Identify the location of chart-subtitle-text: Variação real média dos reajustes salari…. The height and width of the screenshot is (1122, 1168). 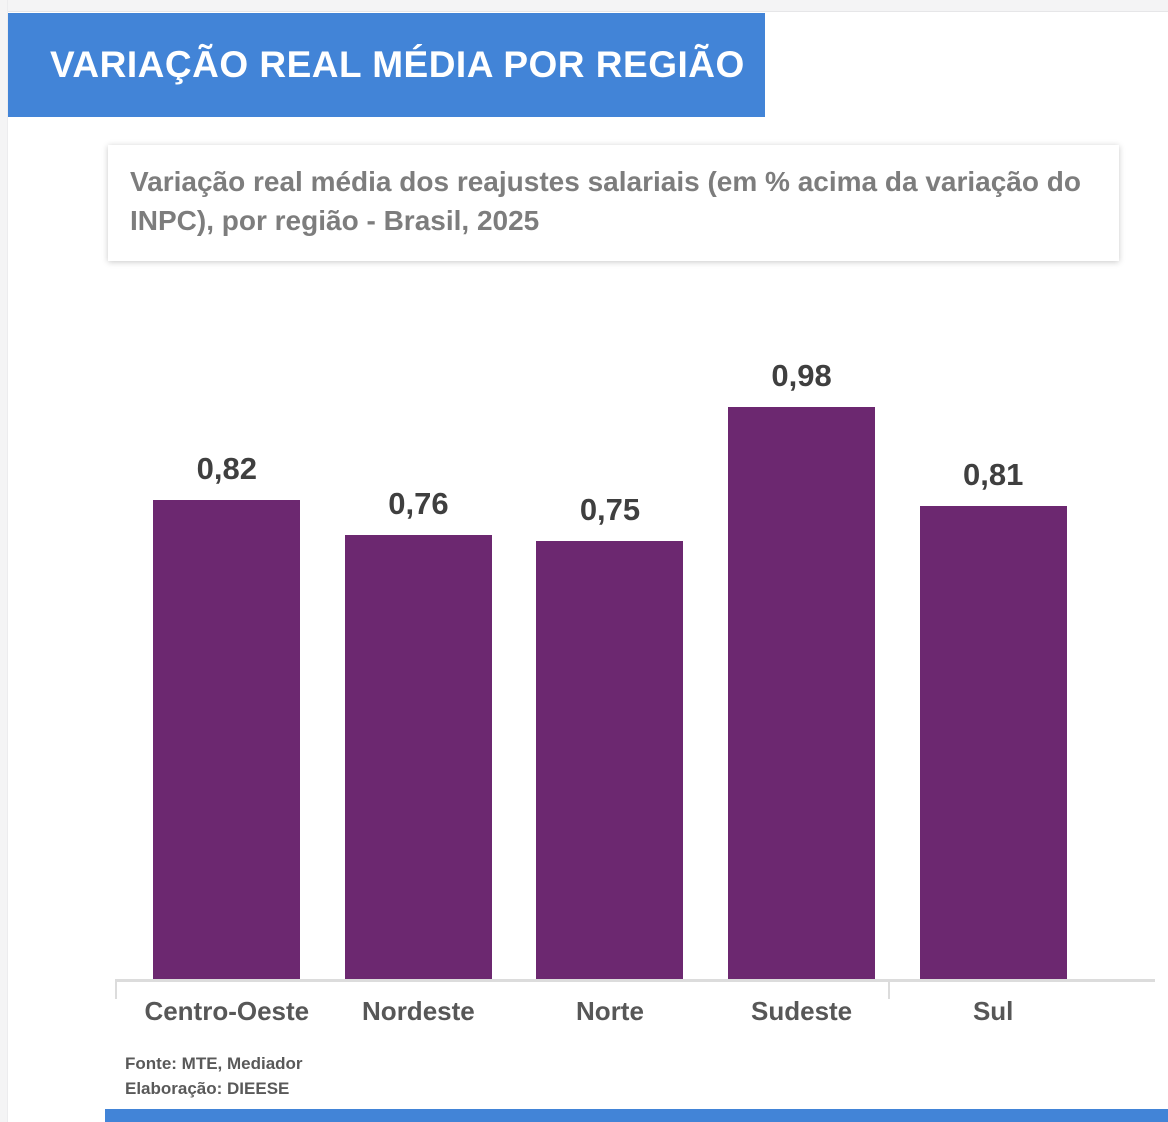
(605, 201).